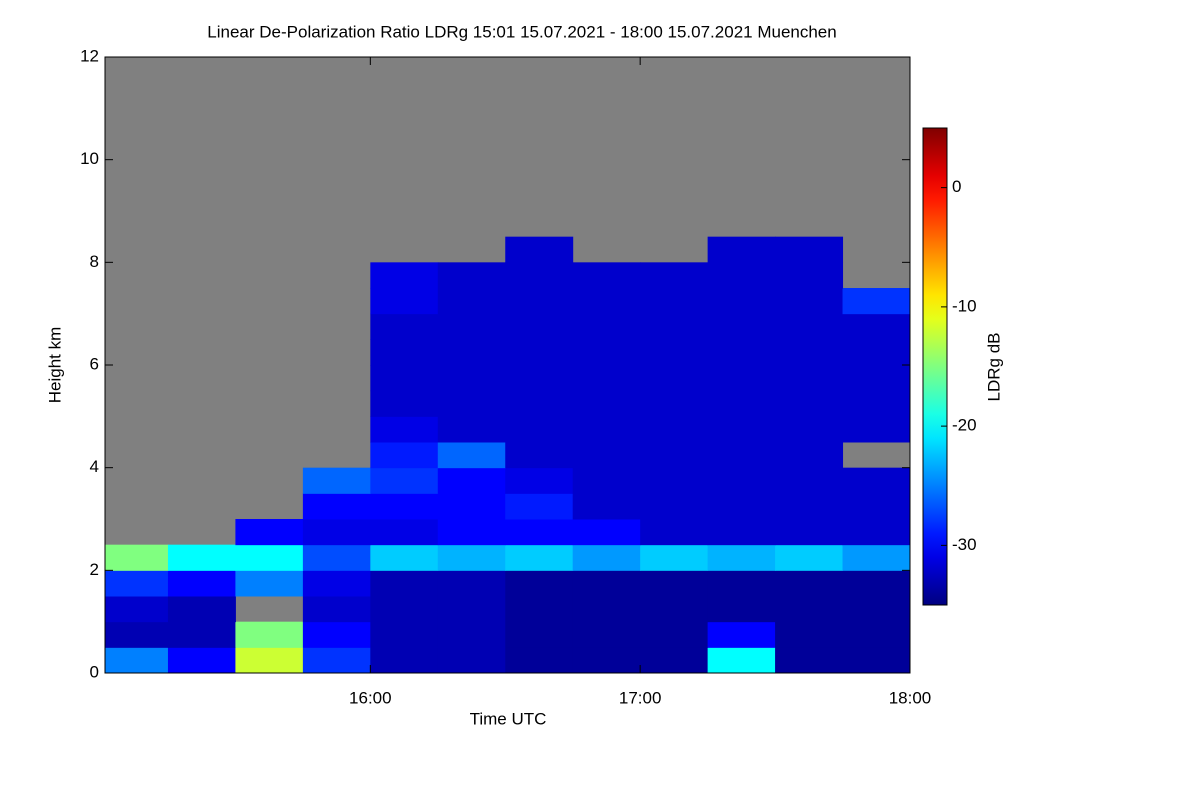 This screenshot has height=800, width=1200. What do you see at coordinates (956, 186) in the screenshot?
I see `colorbar-tick-label: 0` at bounding box center [956, 186].